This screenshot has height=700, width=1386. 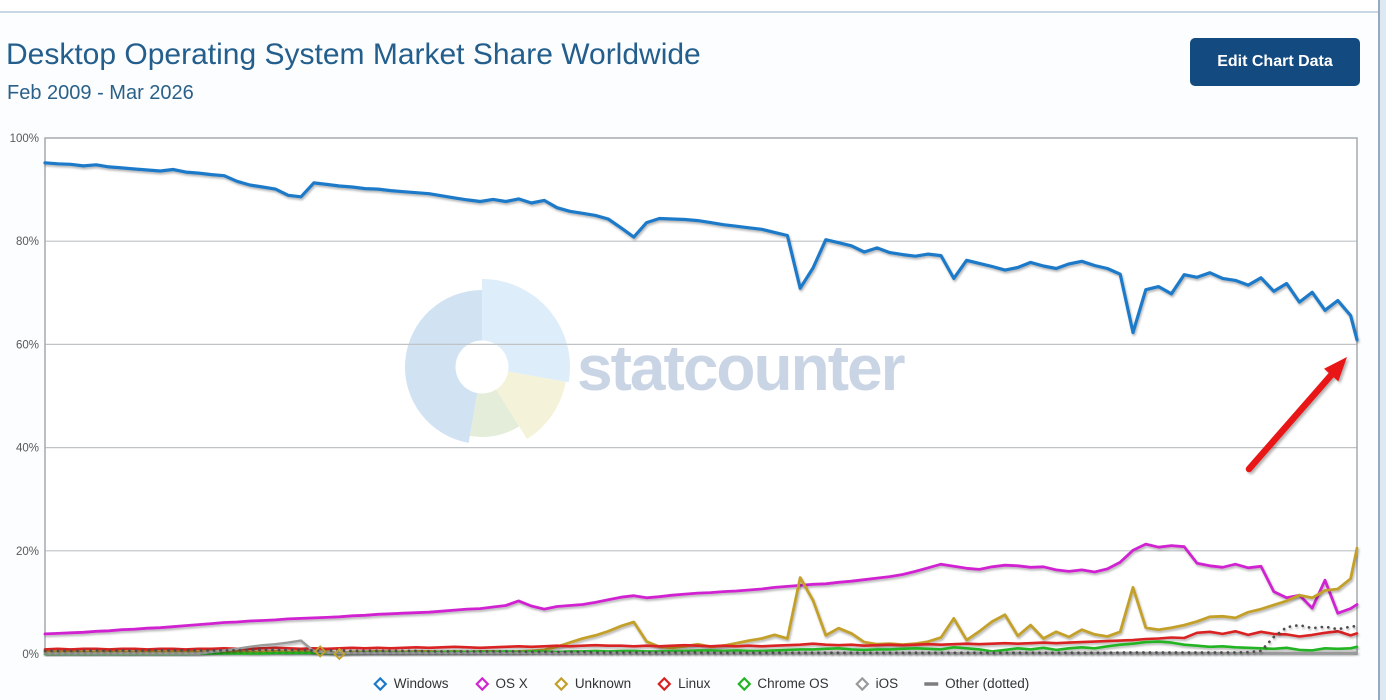 I want to click on page-scrollbar-strip, so click(x=1382, y=350).